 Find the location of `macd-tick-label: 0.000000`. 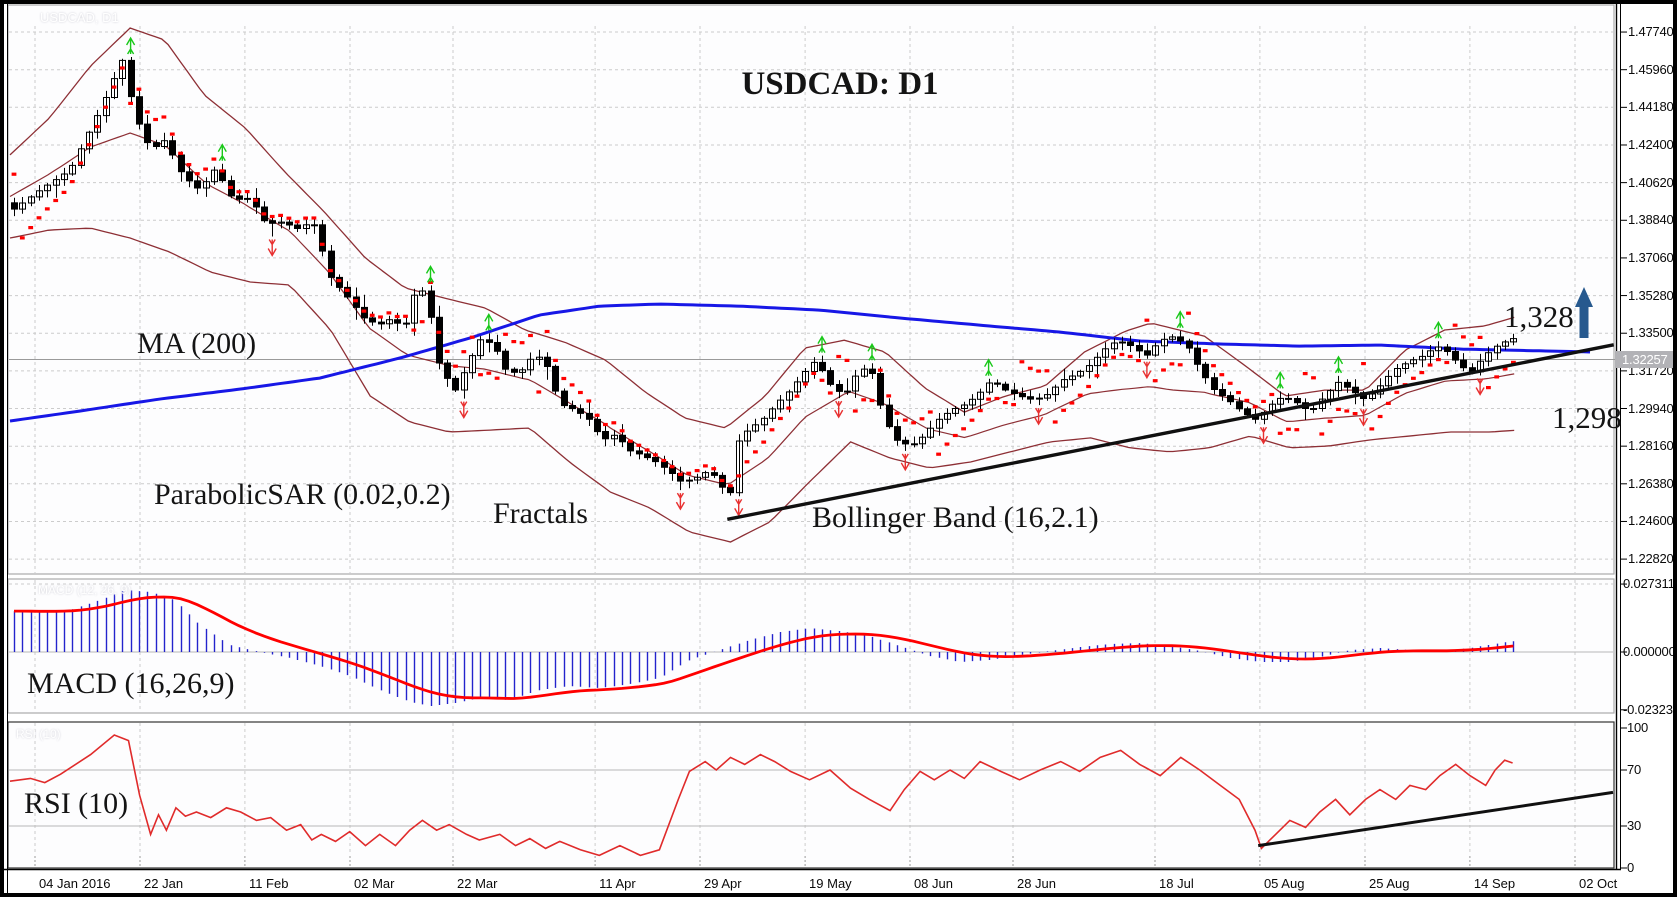

macd-tick-label: 0.000000 is located at coordinates (1649, 651).